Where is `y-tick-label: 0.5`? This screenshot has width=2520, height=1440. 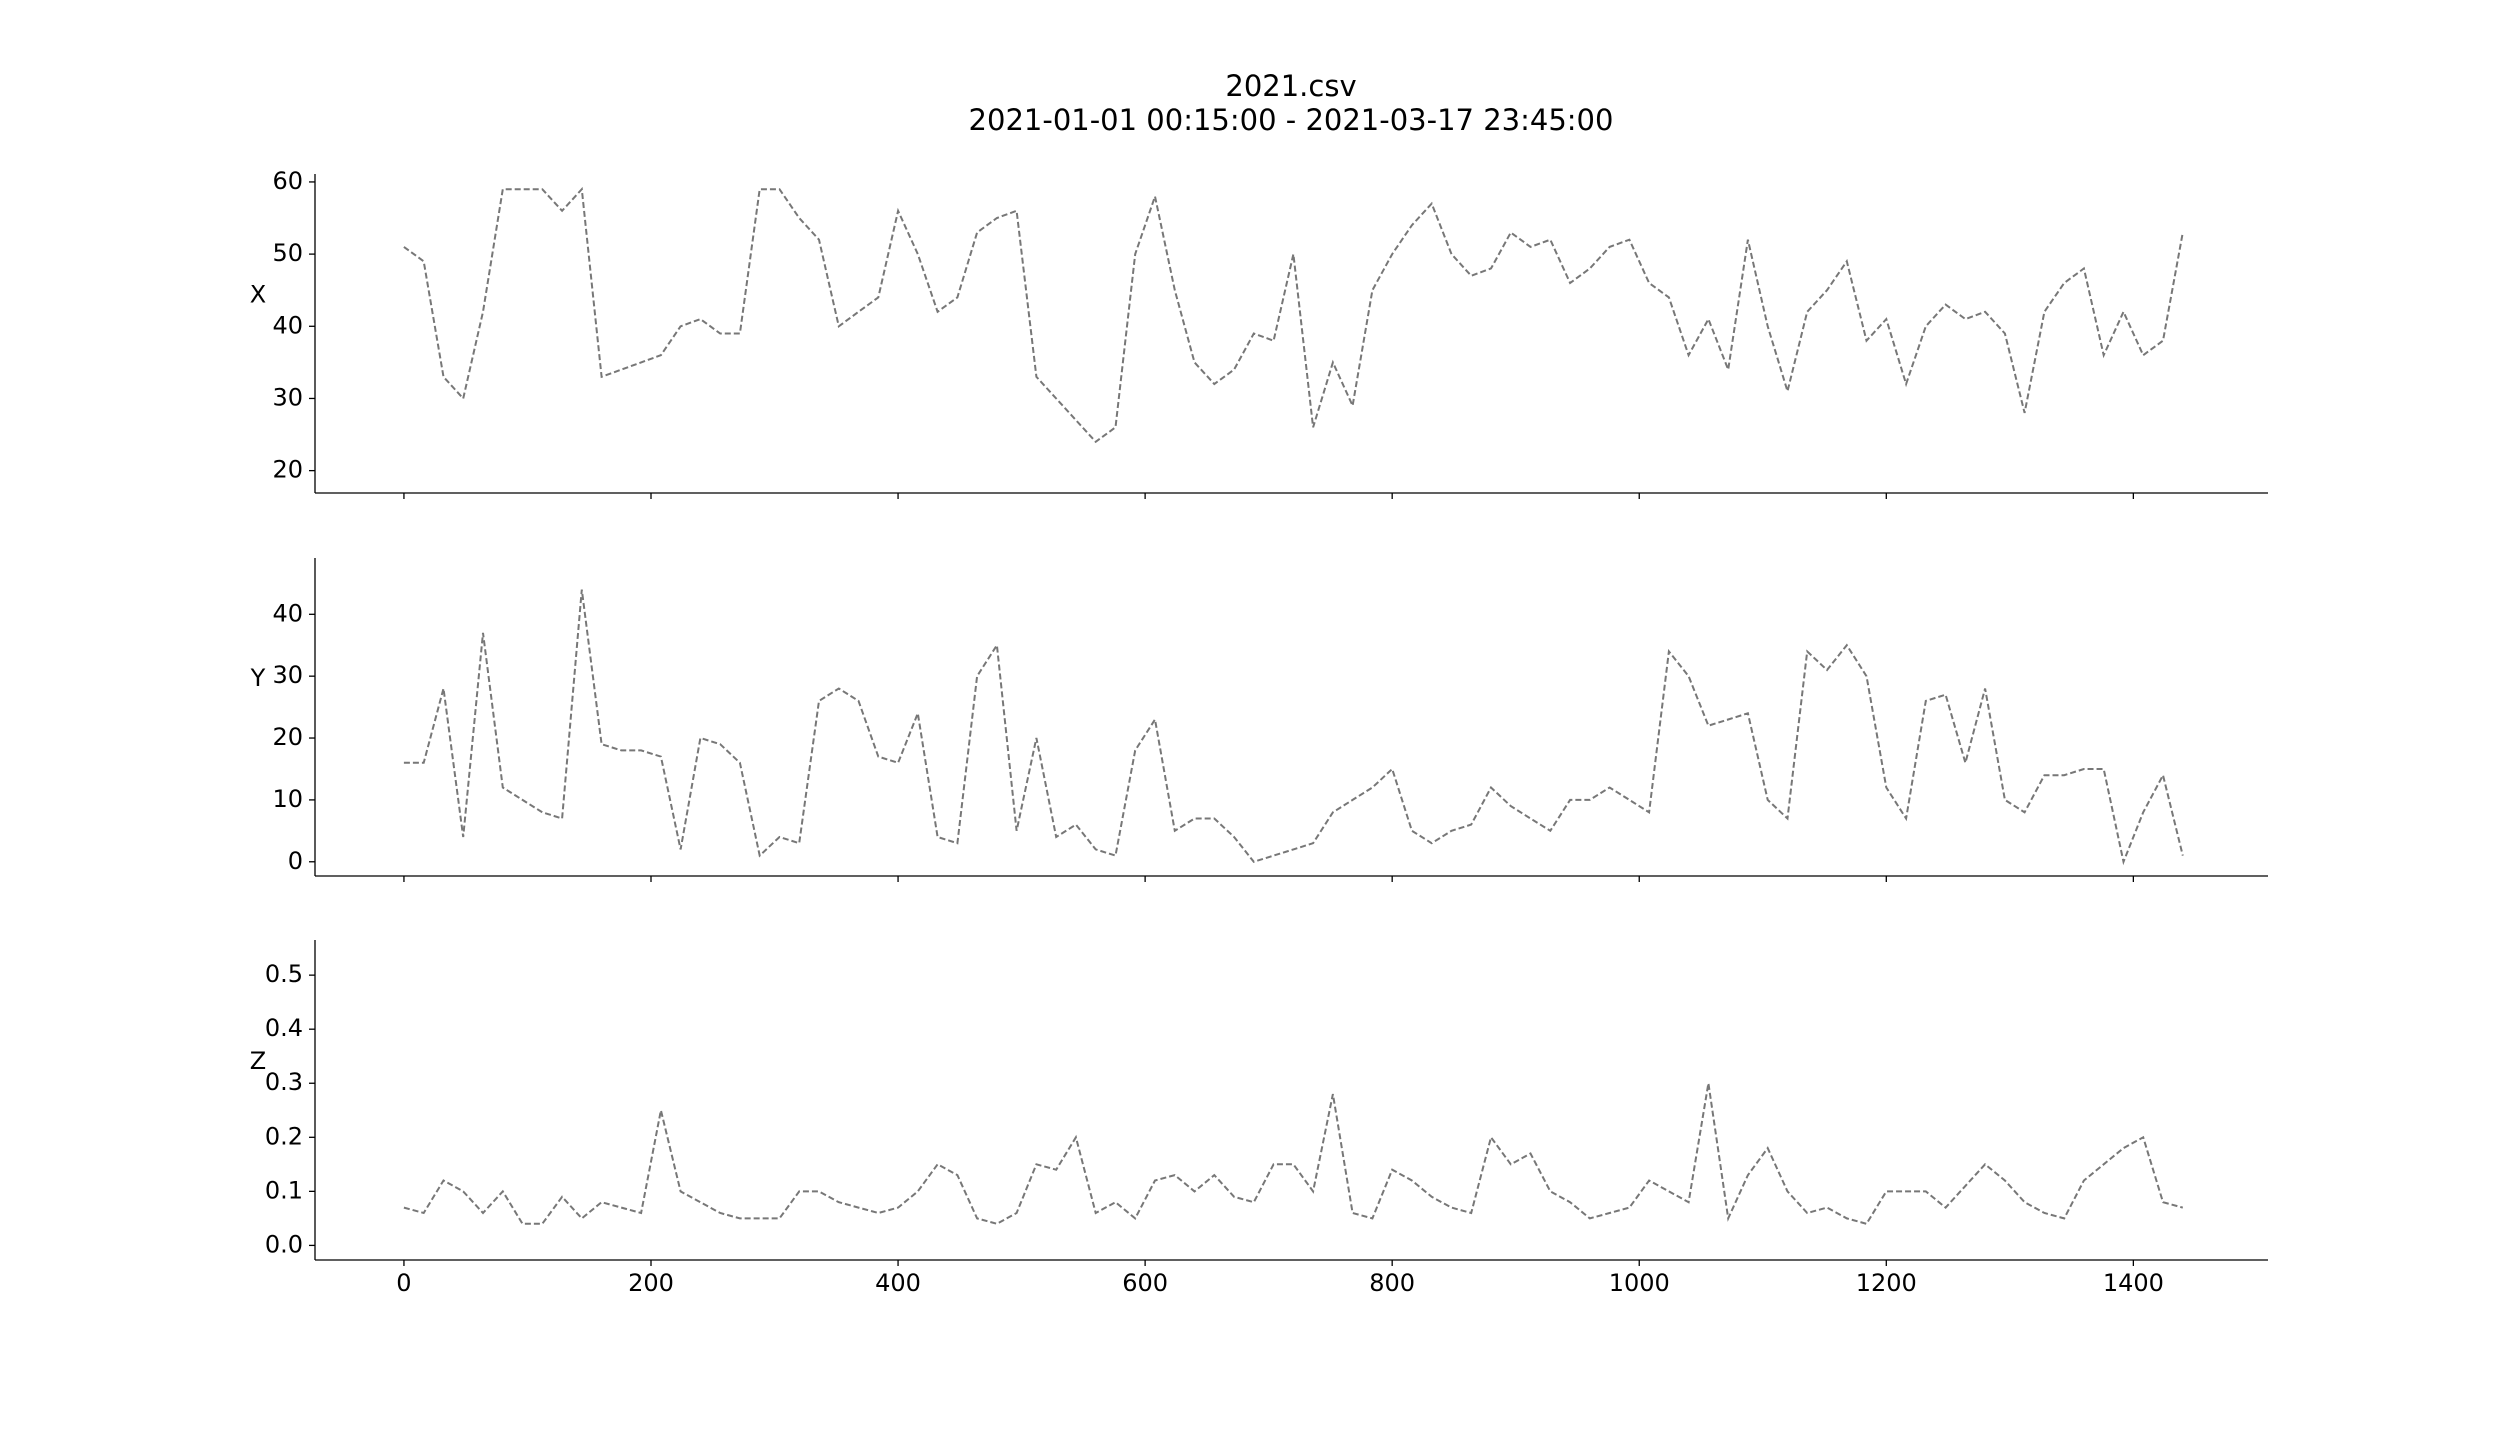
y-tick-label: 0.5 is located at coordinates (284, 974).